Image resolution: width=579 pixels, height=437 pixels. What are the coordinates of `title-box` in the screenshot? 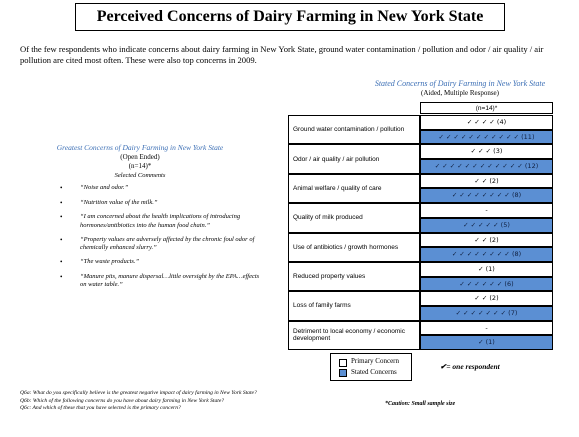 It's located at (290, 17).